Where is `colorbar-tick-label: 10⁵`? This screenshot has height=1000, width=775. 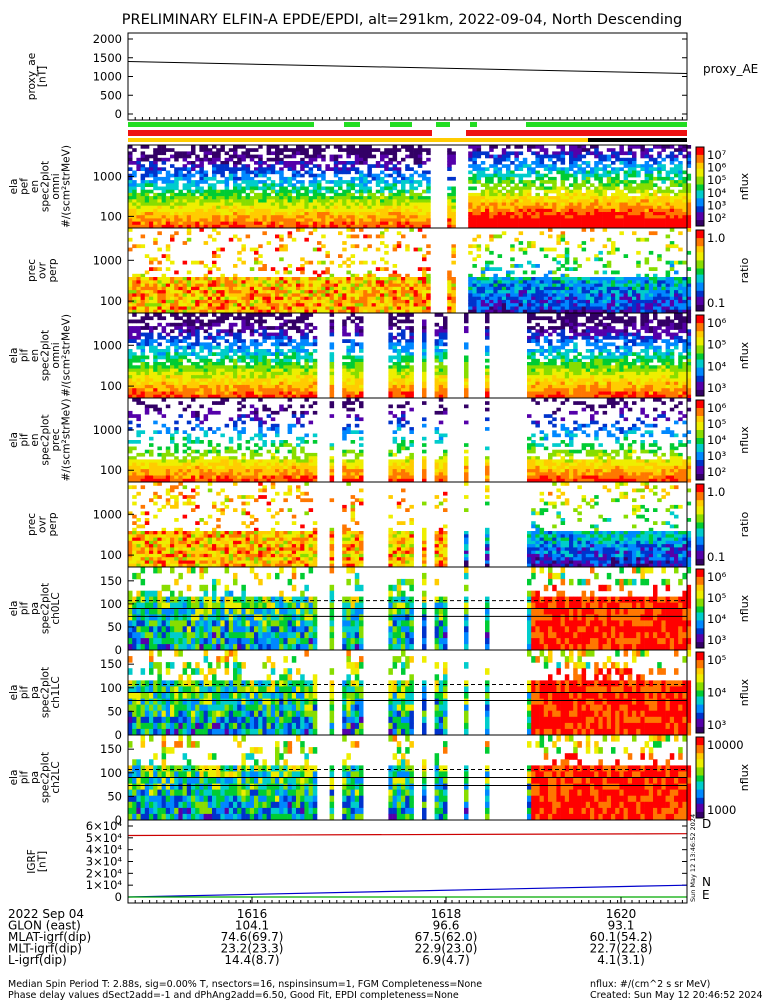 colorbar-tick-label: 10⁵ is located at coordinates (717, 180).